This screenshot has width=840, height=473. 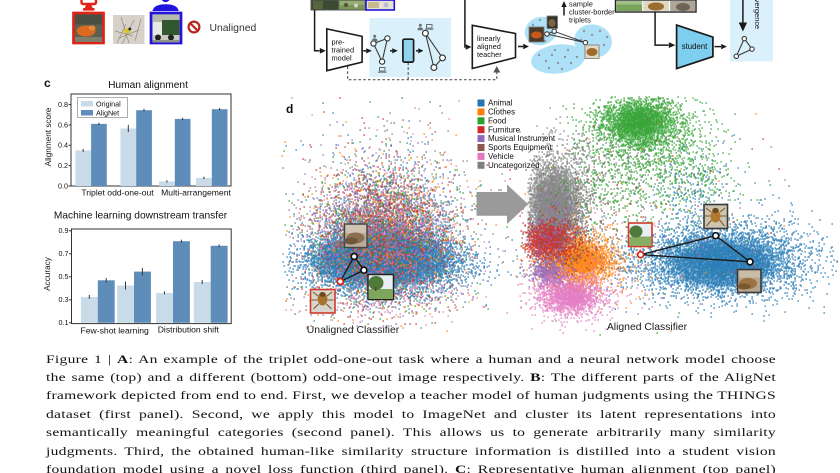 What do you see at coordinates (580, 20) in the screenshot?
I see `svg-text: triplets` at bounding box center [580, 20].